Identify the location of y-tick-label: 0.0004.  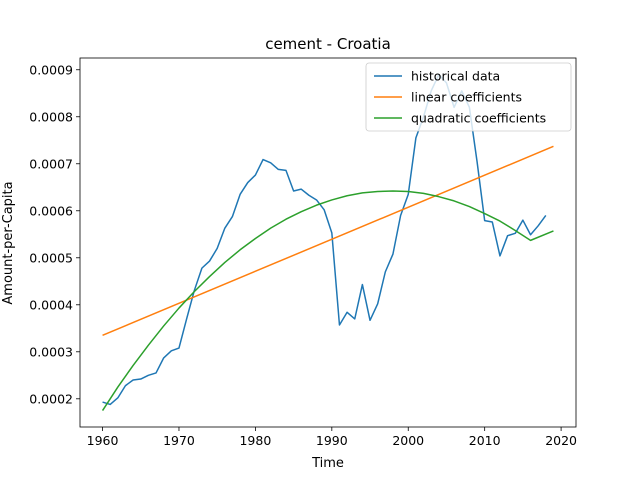
(51, 304).